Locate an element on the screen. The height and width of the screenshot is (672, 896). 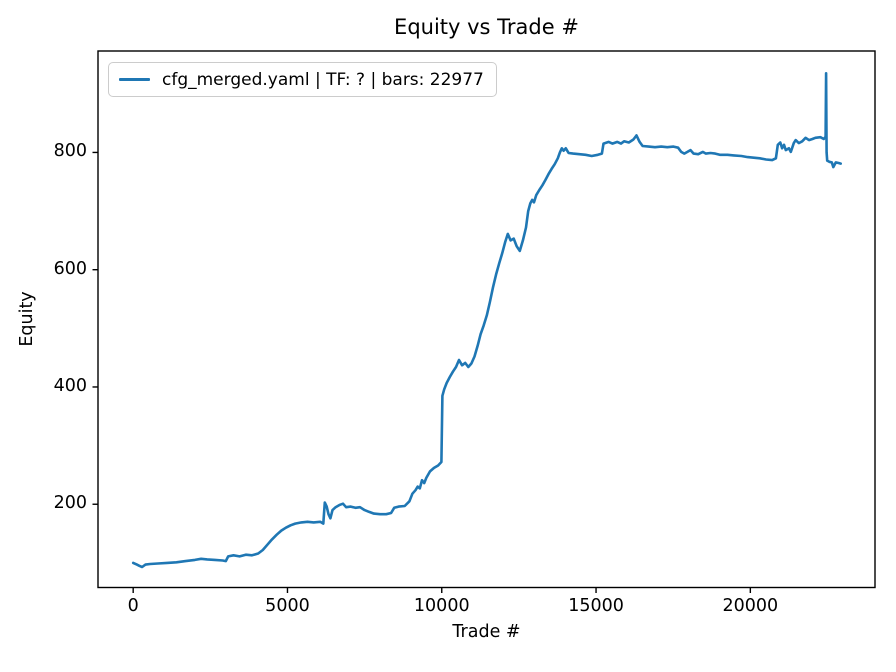
x-tick-label: 0 is located at coordinates (133, 606).